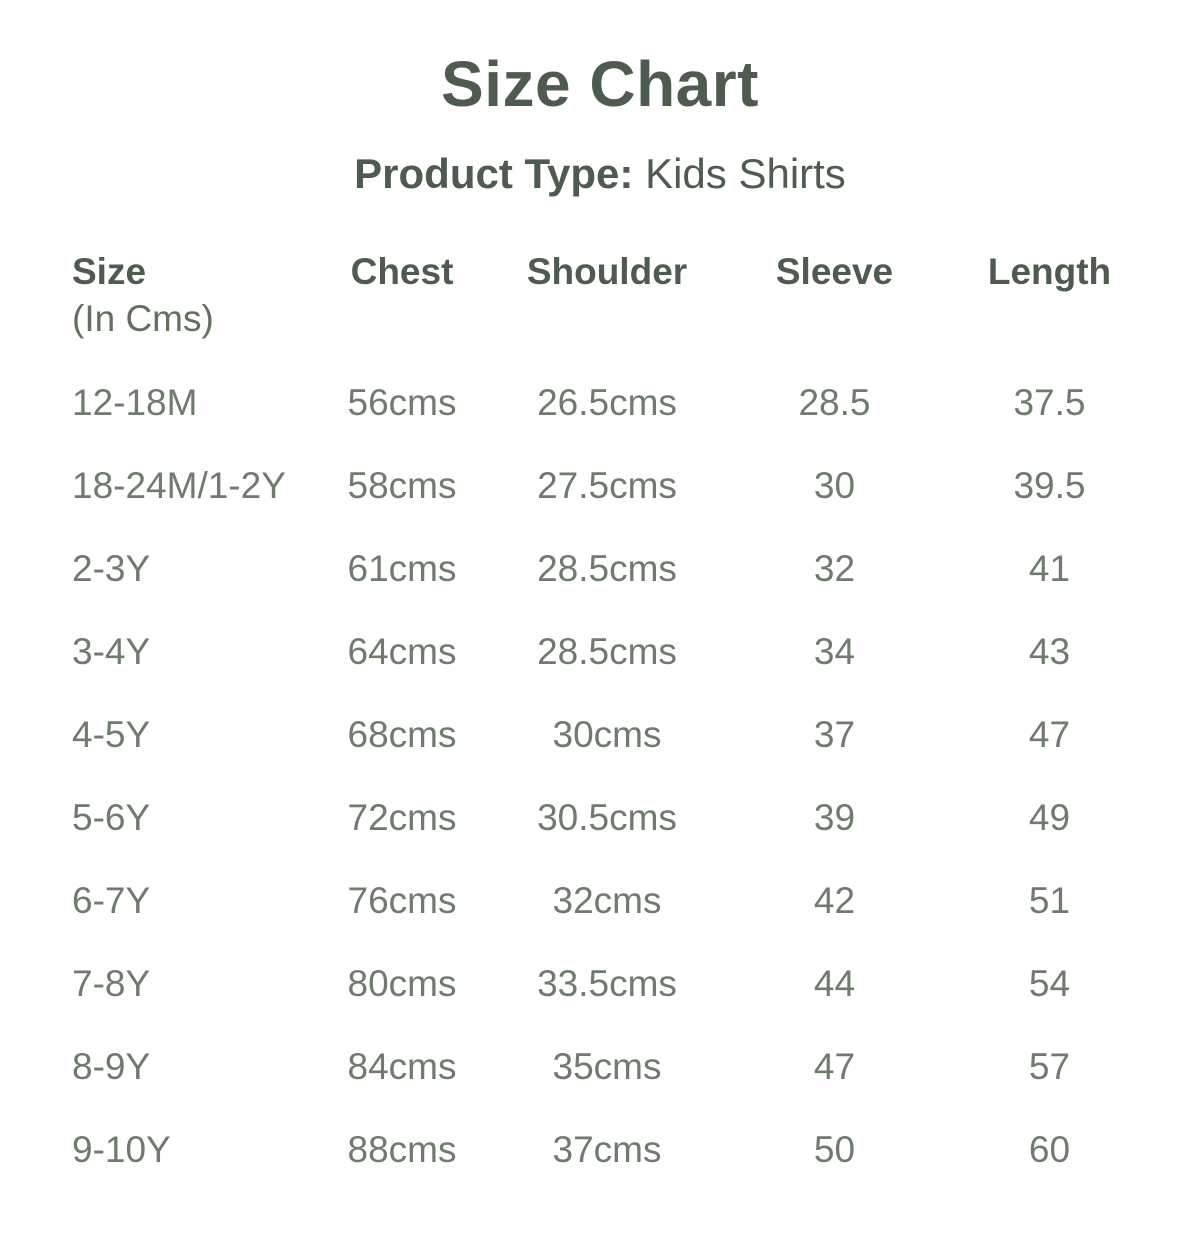 The image size is (1200, 1246). I want to click on table-row: 7-8Y 80cms 33.5cms 44 54, so click(612, 983).